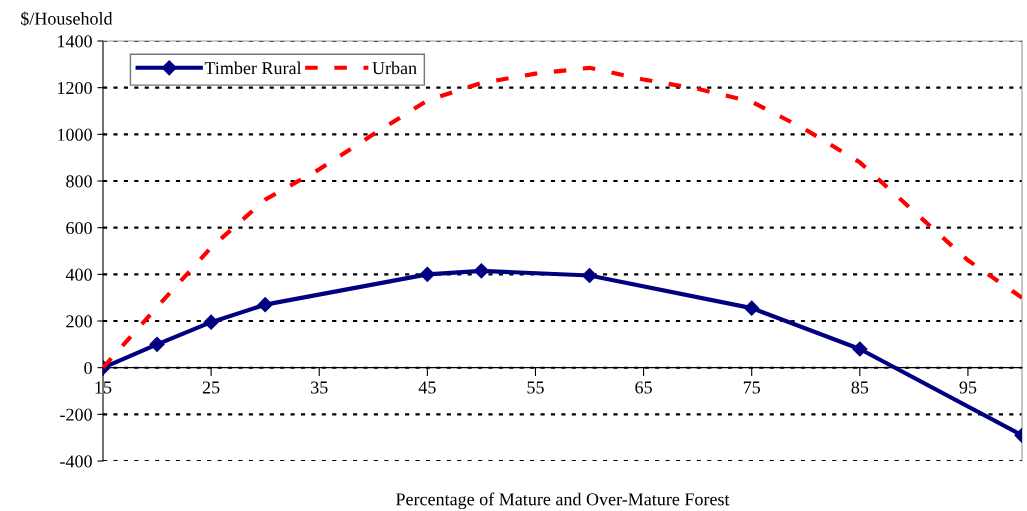  I want to click on x-tick-label: 75, so click(752, 387).